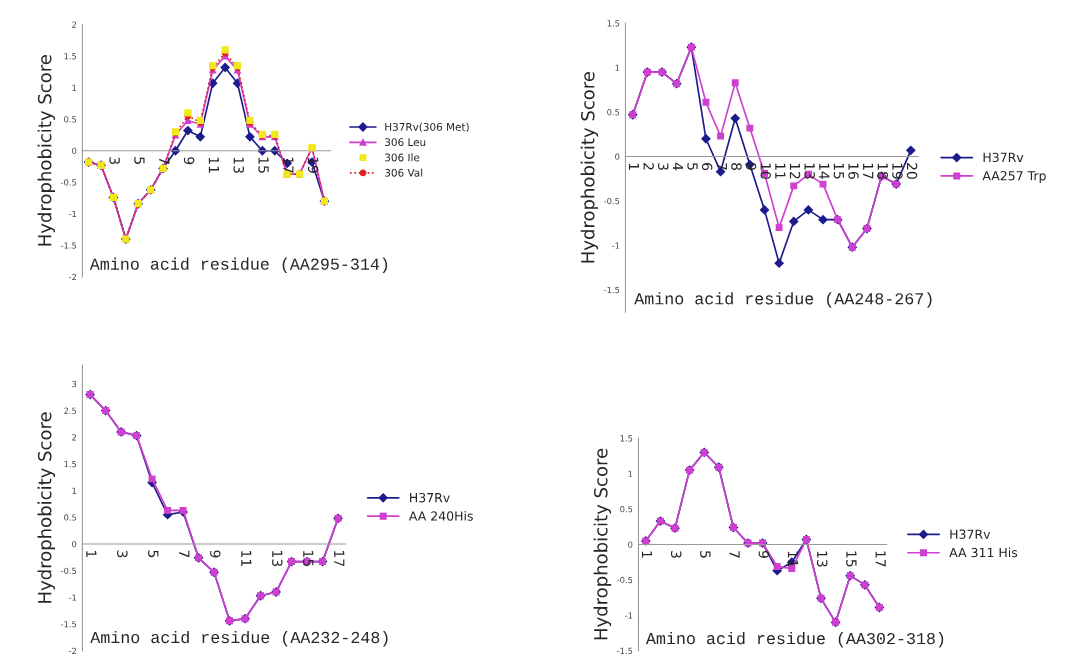 The image size is (1084, 664). What do you see at coordinates (404, 172) in the screenshot?
I see `legend-label: 306 Val` at bounding box center [404, 172].